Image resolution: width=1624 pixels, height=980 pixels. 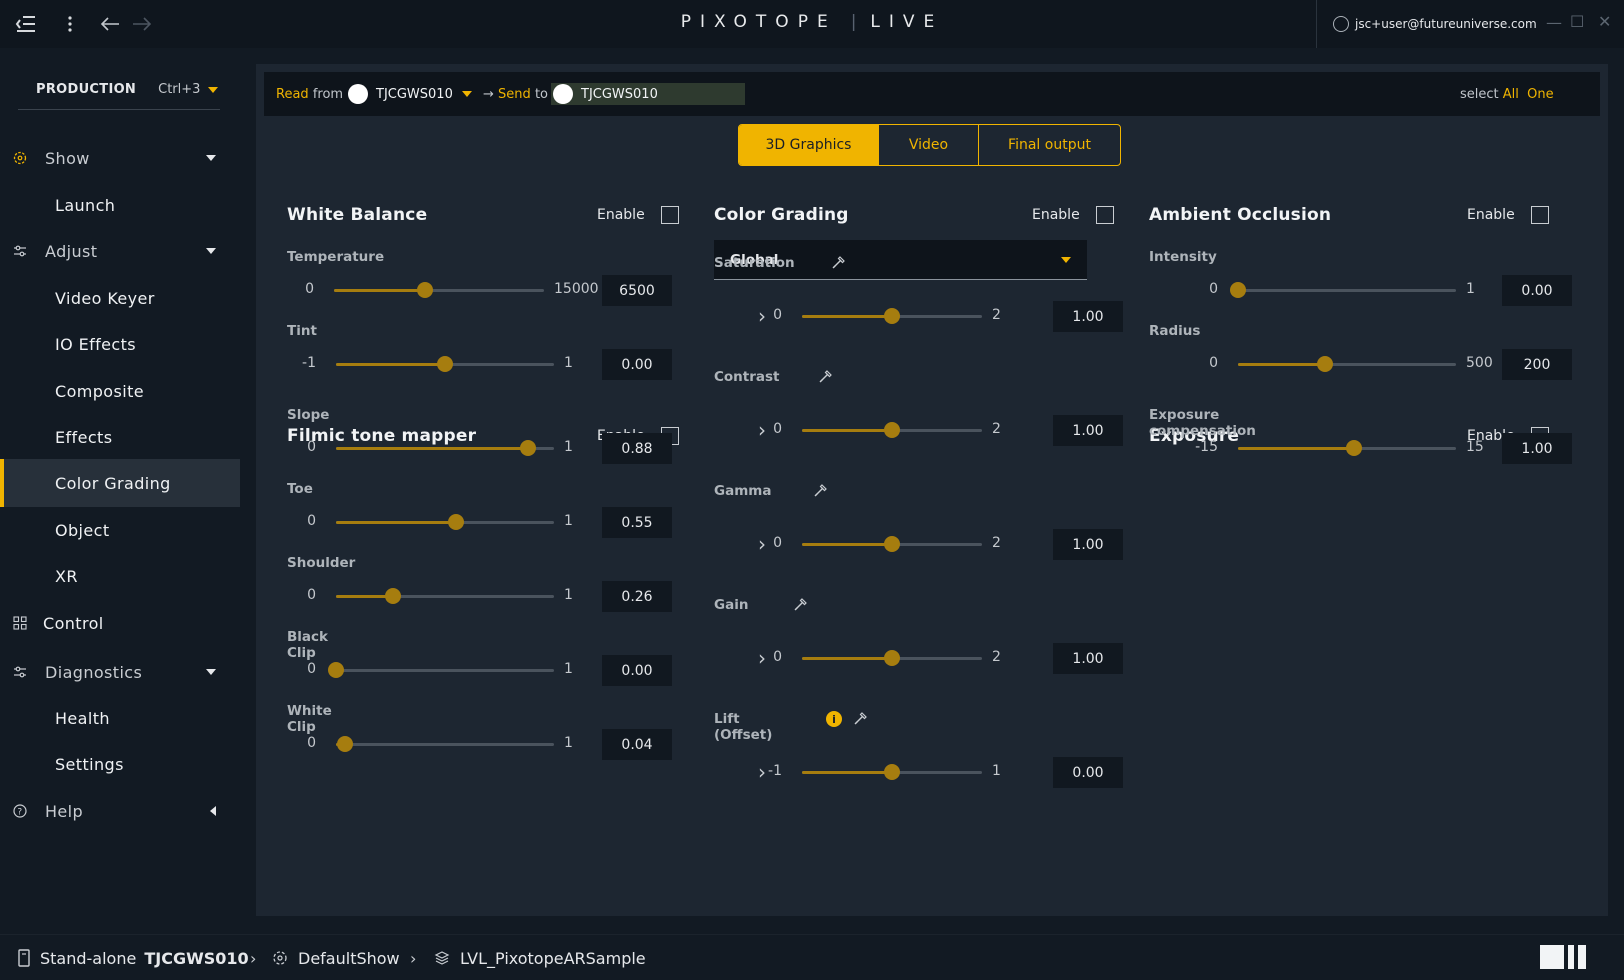 I want to click on back-arrow-icon, so click(x=110, y=24).